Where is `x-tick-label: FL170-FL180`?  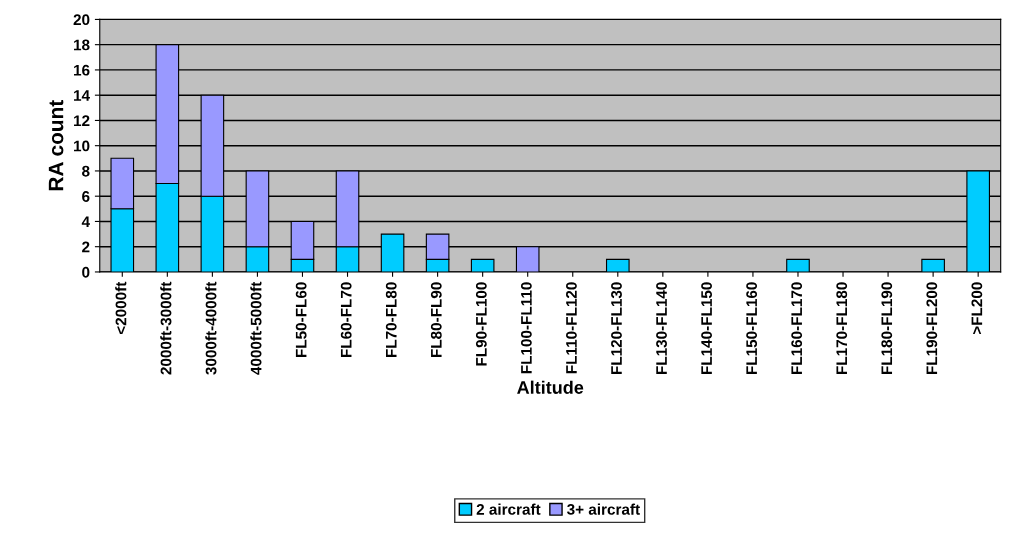 x-tick-label: FL170-FL180 is located at coordinates (842, 328).